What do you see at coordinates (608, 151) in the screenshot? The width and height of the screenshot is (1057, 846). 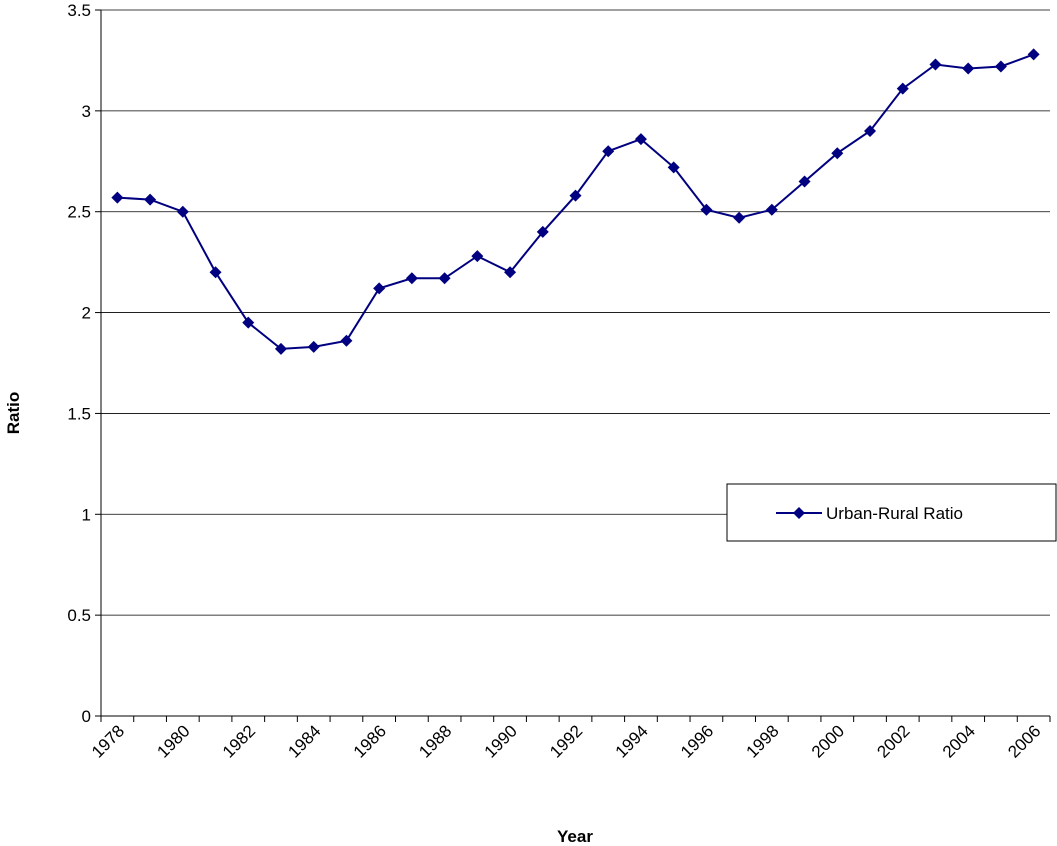 I see `data-point-1993` at bounding box center [608, 151].